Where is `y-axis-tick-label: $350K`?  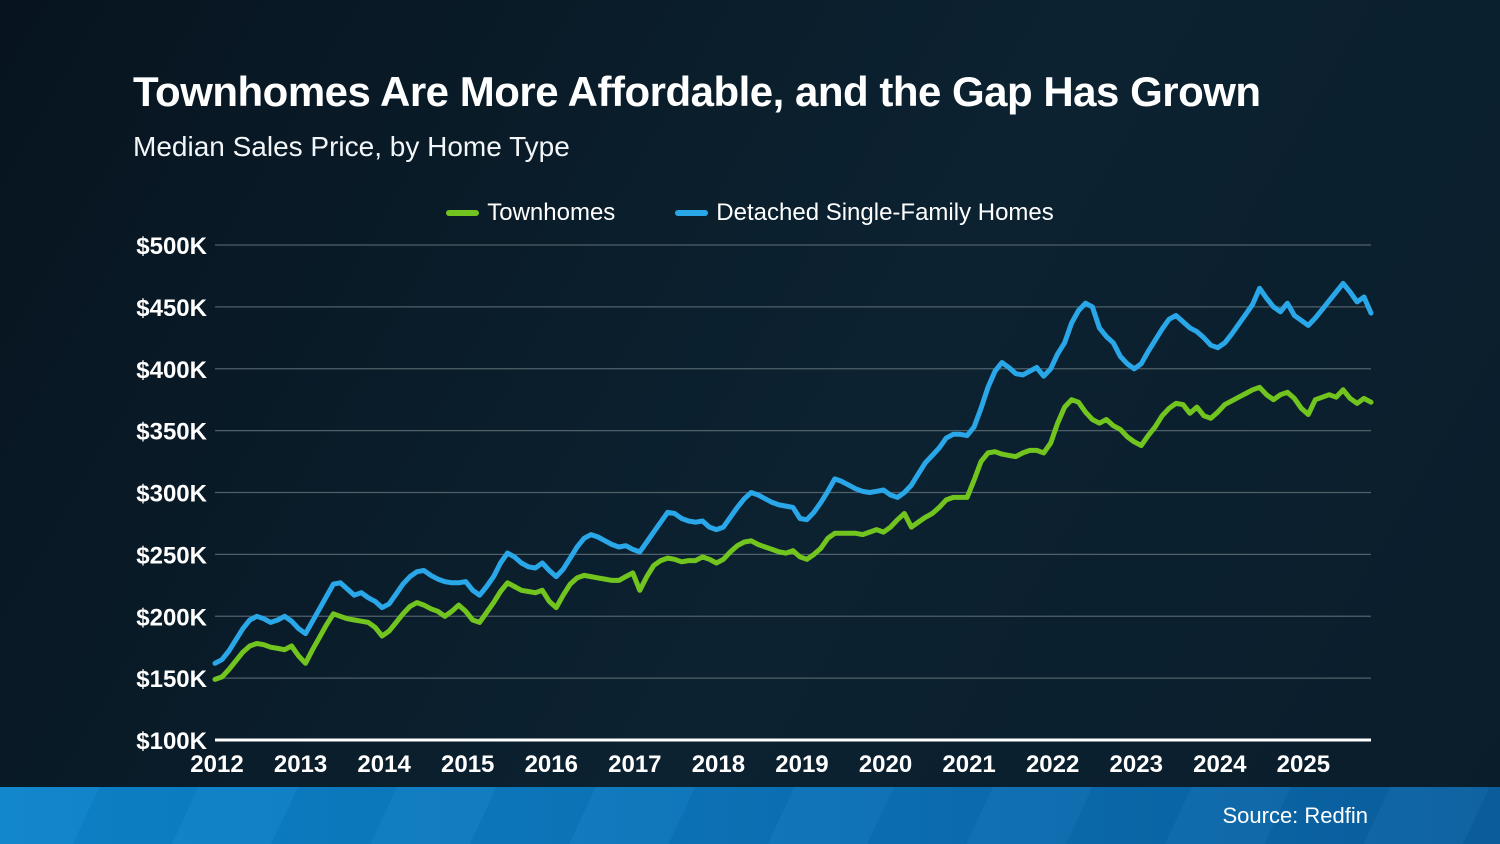
y-axis-tick-label: $350K is located at coordinates (171, 432).